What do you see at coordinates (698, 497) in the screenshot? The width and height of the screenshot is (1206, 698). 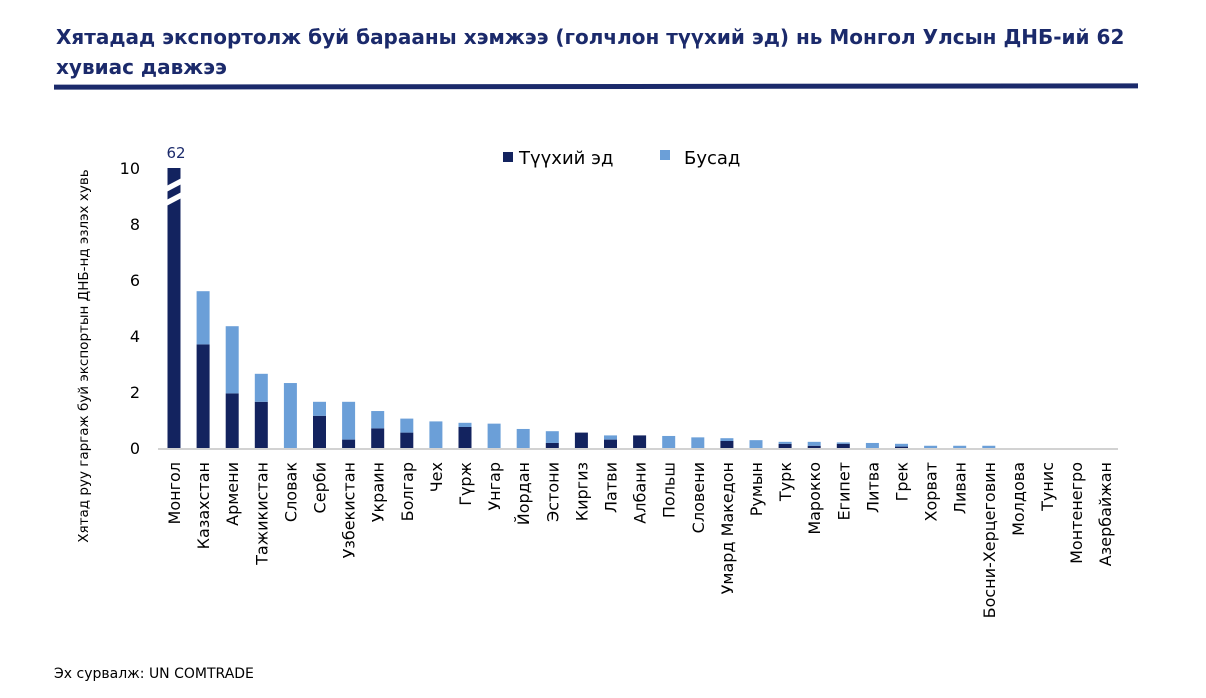 I see `x-tick-label: Словени` at bounding box center [698, 497].